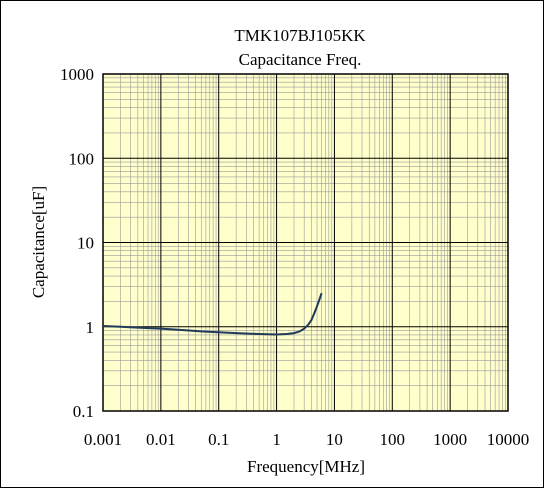  I want to click on x-tick-label: 0.1, so click(218, 439).